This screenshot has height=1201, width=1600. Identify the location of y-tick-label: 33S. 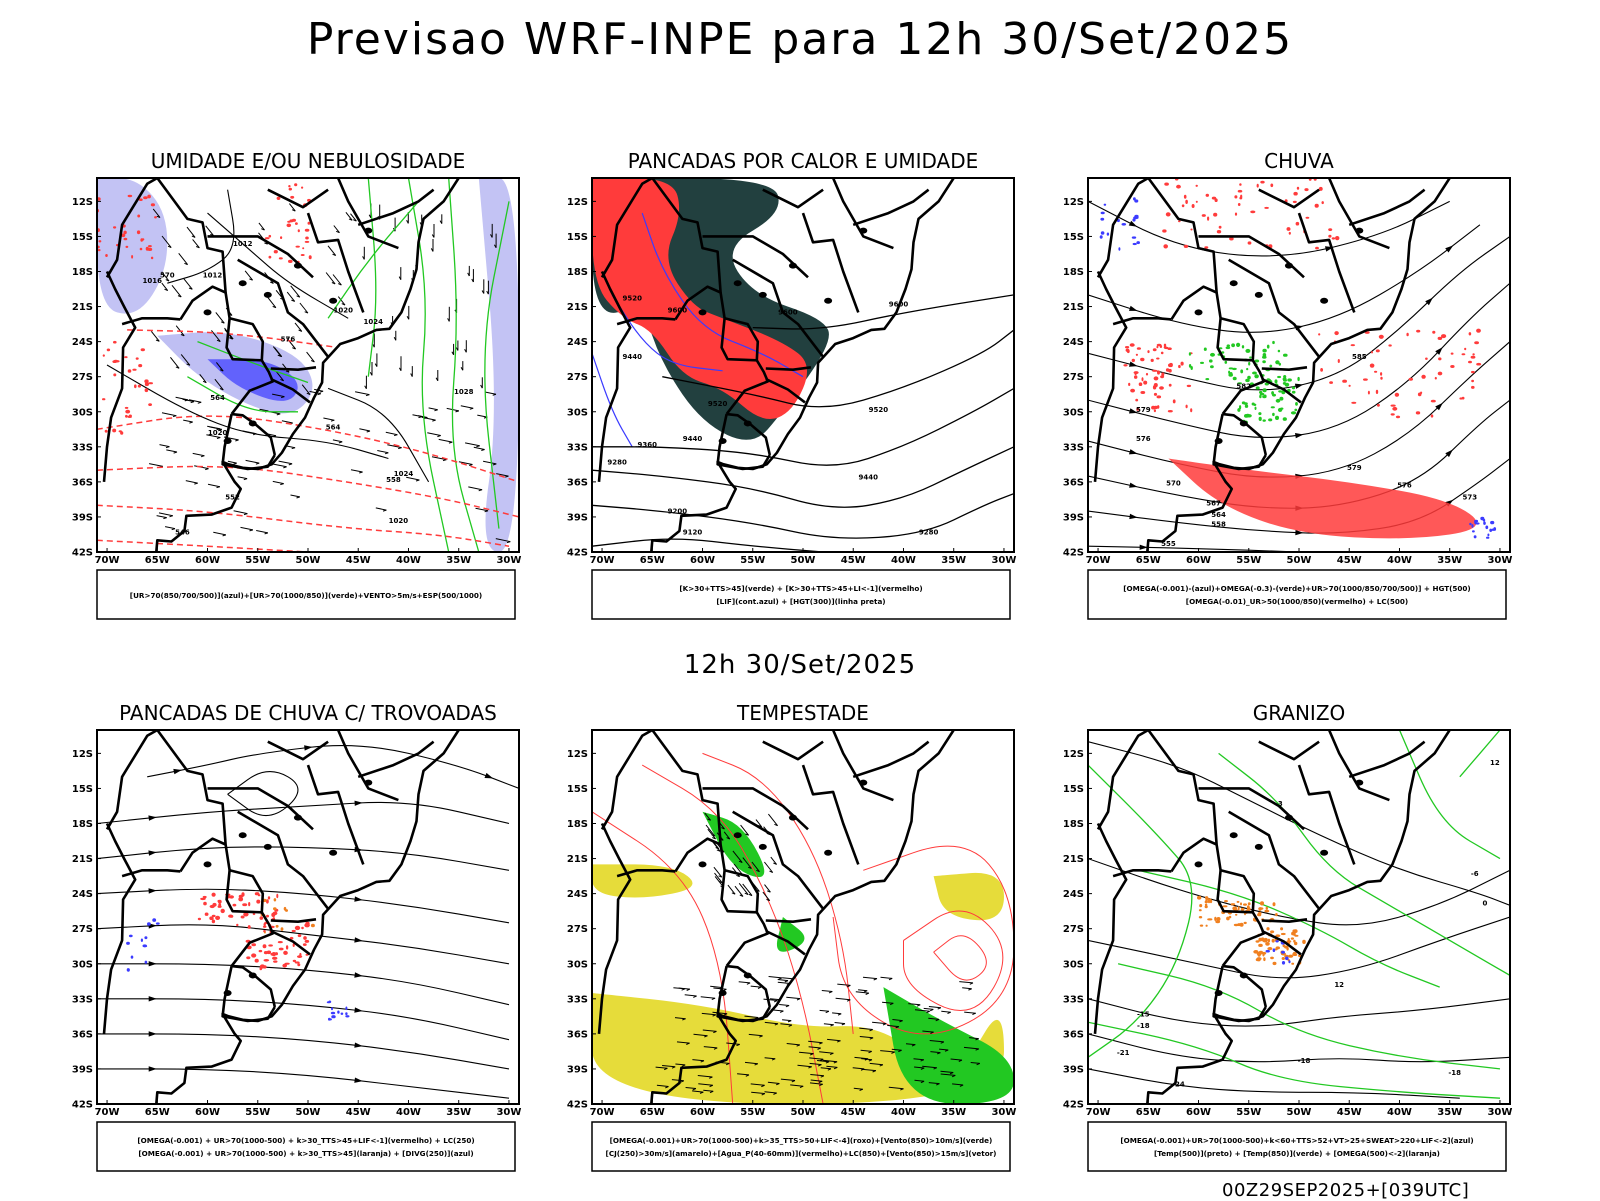
(82, 999).